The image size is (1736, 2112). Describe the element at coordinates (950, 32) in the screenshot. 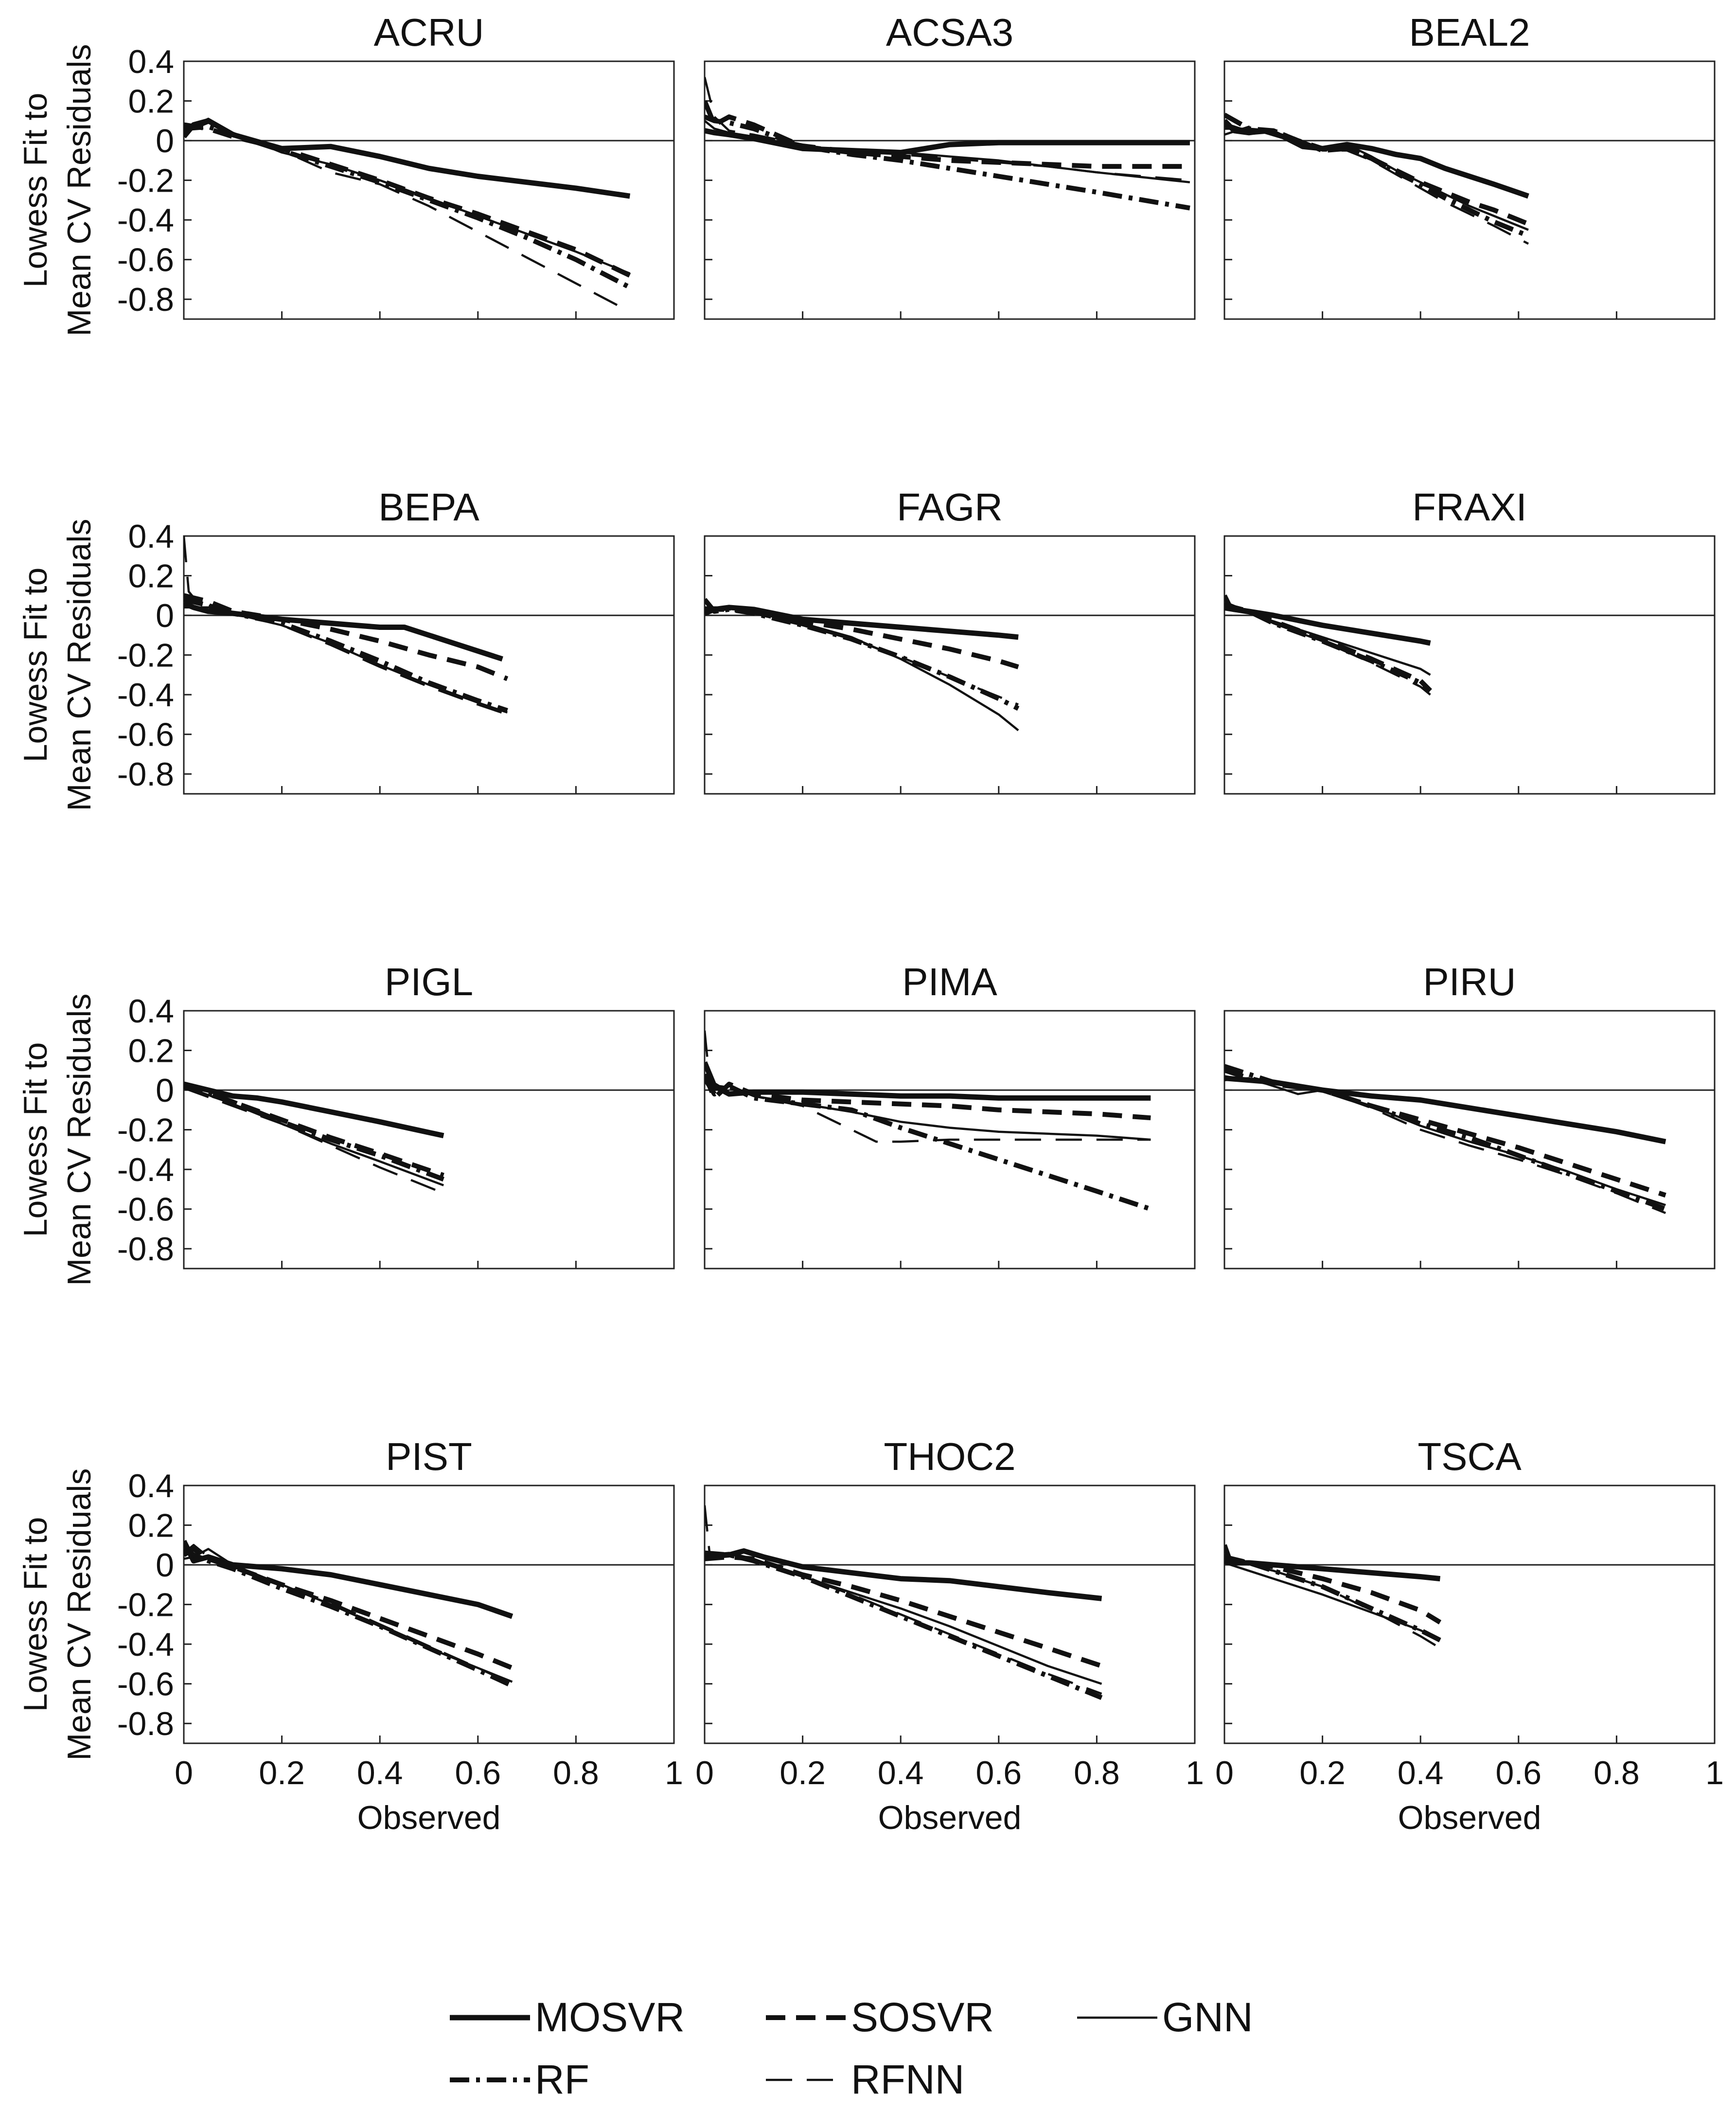

I see `panel-title: ACSA3` at that location.